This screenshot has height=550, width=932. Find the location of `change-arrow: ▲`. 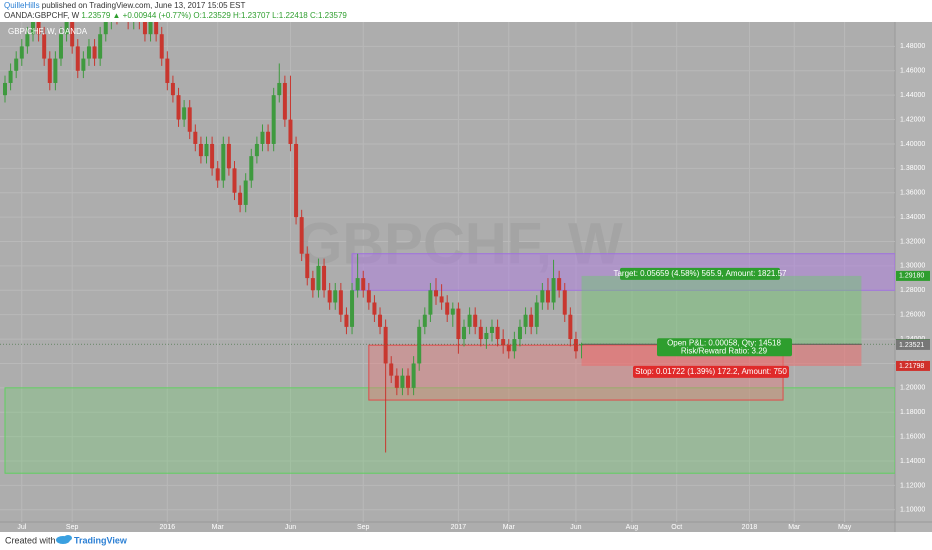

change-arrow: ▲ is located at coordinates (117, 15).